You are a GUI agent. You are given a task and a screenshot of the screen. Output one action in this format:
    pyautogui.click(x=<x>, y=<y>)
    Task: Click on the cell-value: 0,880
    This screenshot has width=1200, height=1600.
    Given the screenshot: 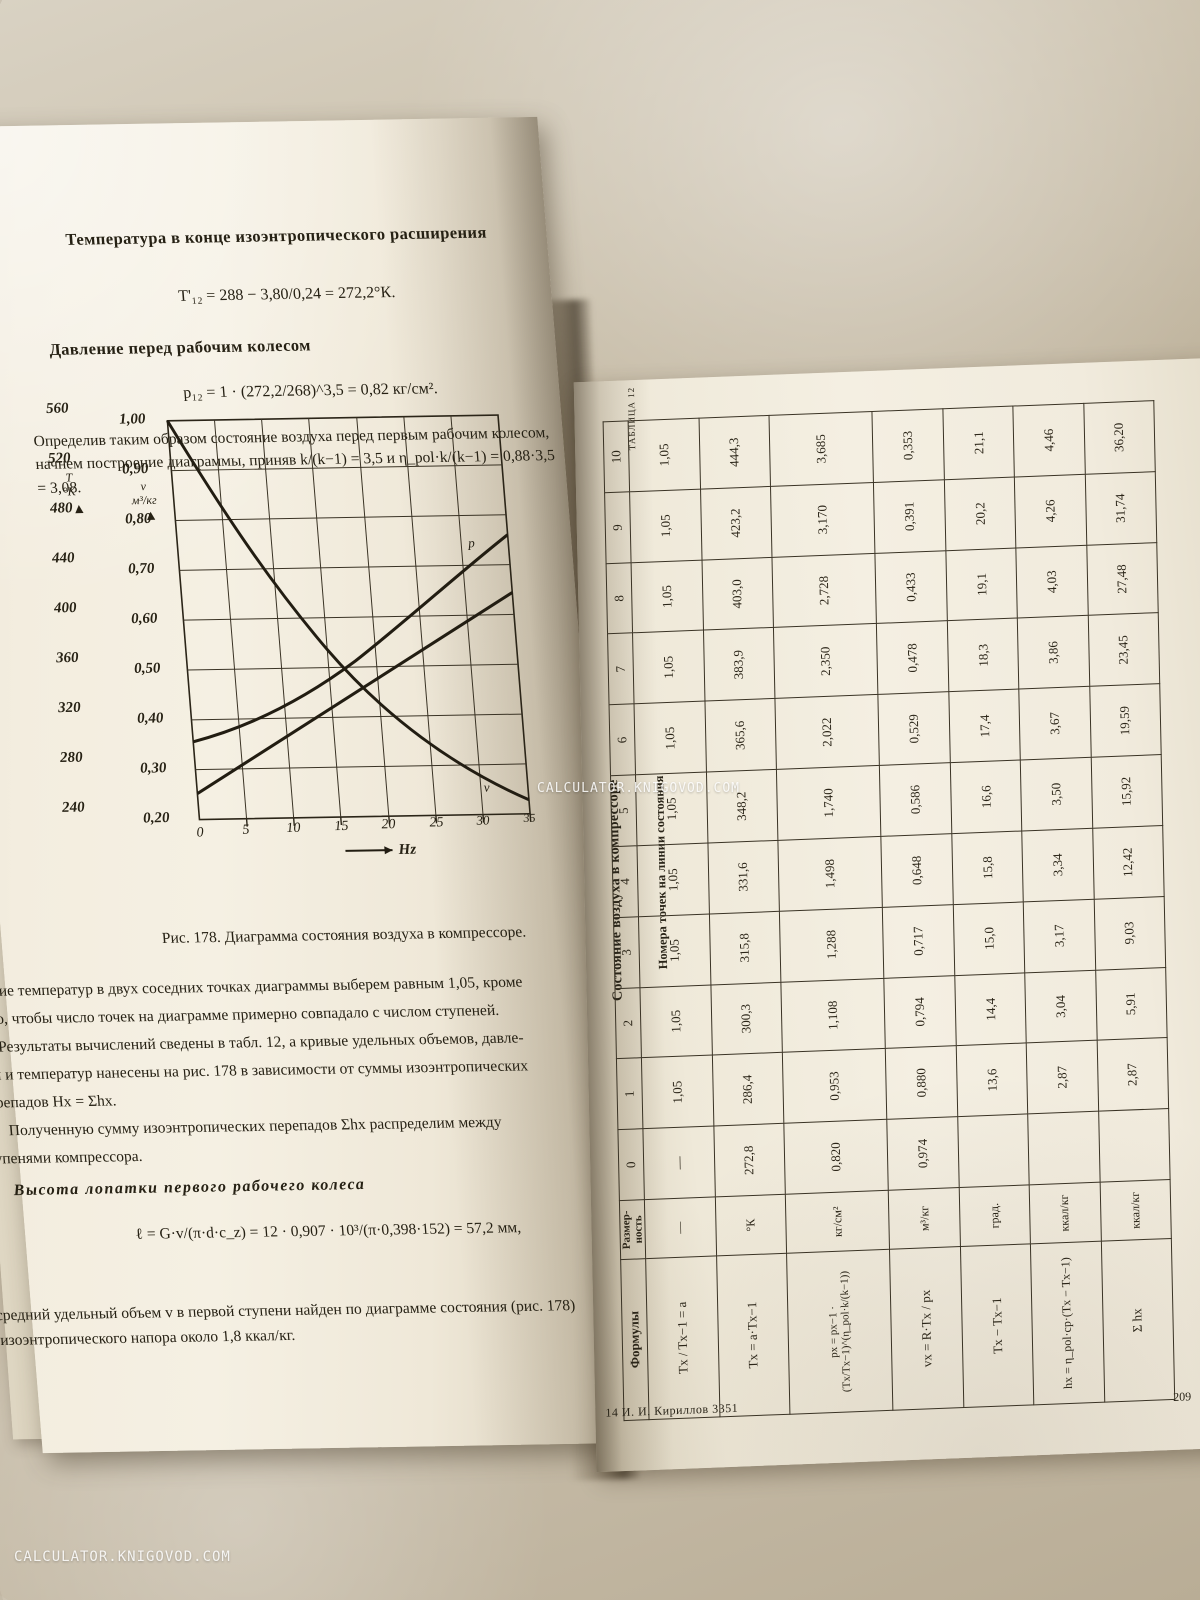 What is the action you would take?
    pyautogui.click(x=921, y=1082)
    